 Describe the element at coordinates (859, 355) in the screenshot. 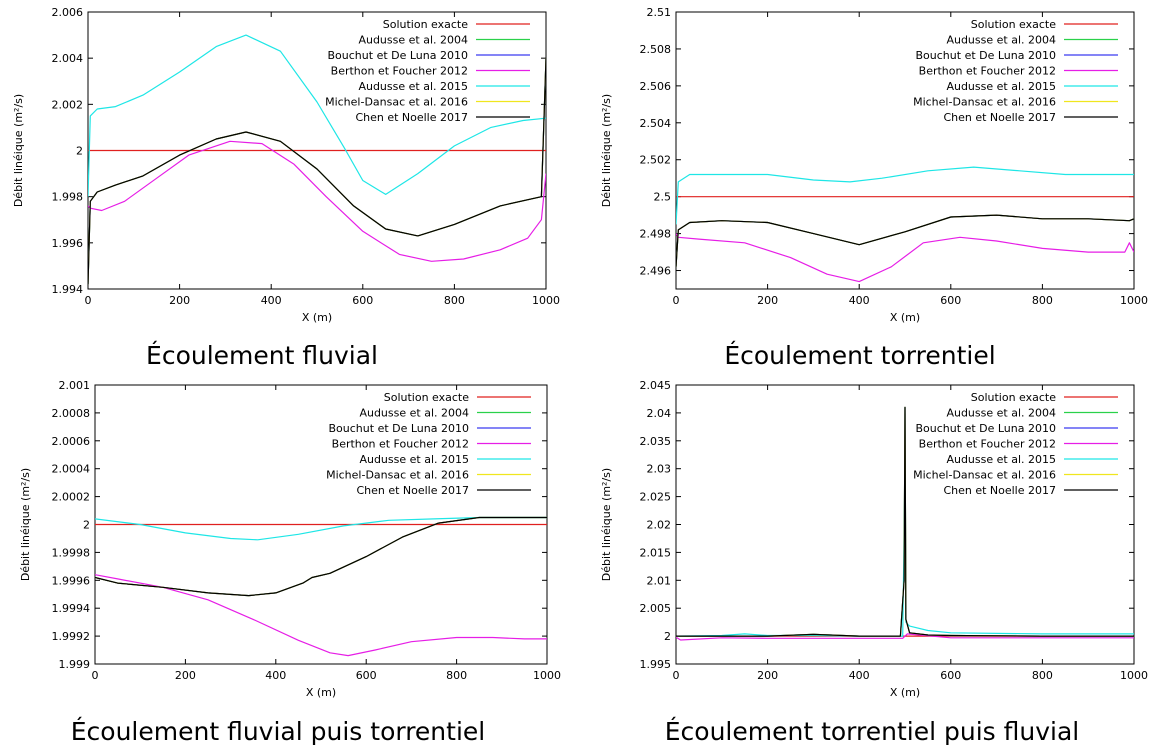

I see `panel-caption: Écoulement torrentiel` at that location.